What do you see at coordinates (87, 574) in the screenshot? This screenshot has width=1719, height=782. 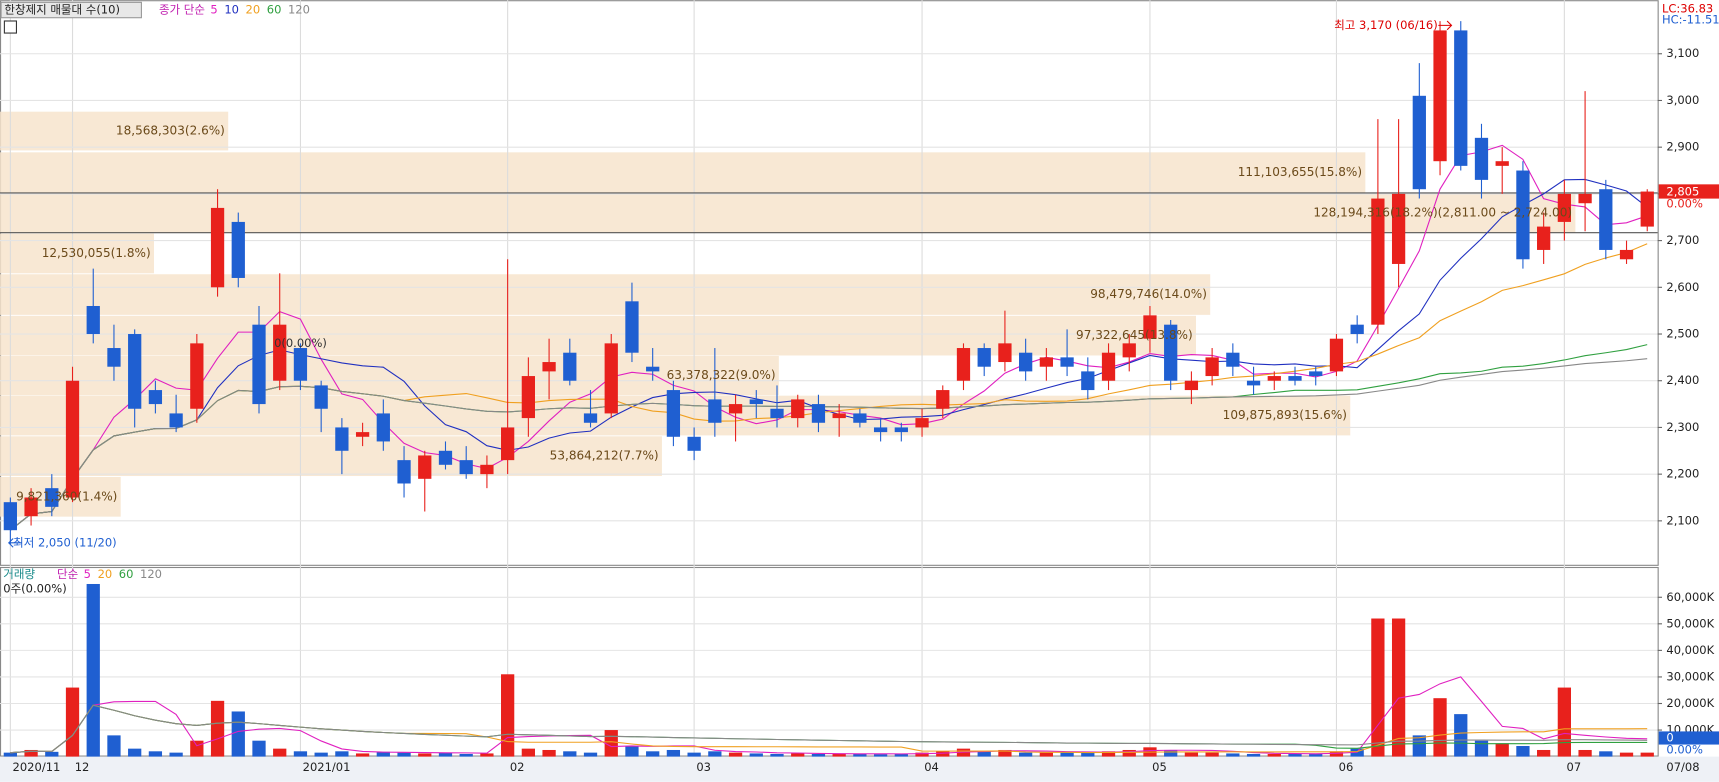 I see `ma-legend-period: 5` at bounding box center [87, 574].